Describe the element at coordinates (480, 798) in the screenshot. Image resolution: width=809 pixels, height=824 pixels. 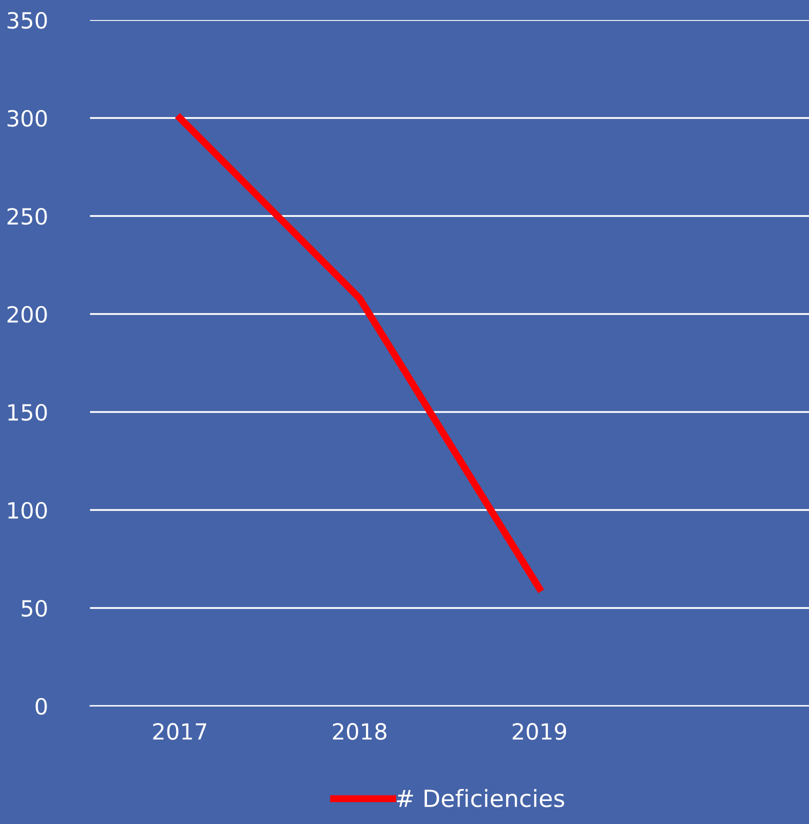
I see `legend-label: # Deficiencies` at that location.